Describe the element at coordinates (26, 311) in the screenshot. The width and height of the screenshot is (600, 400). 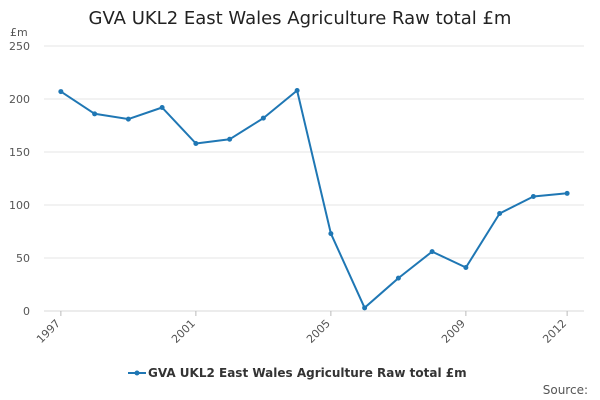
I see `y-tick-label-0: 0` at that location.